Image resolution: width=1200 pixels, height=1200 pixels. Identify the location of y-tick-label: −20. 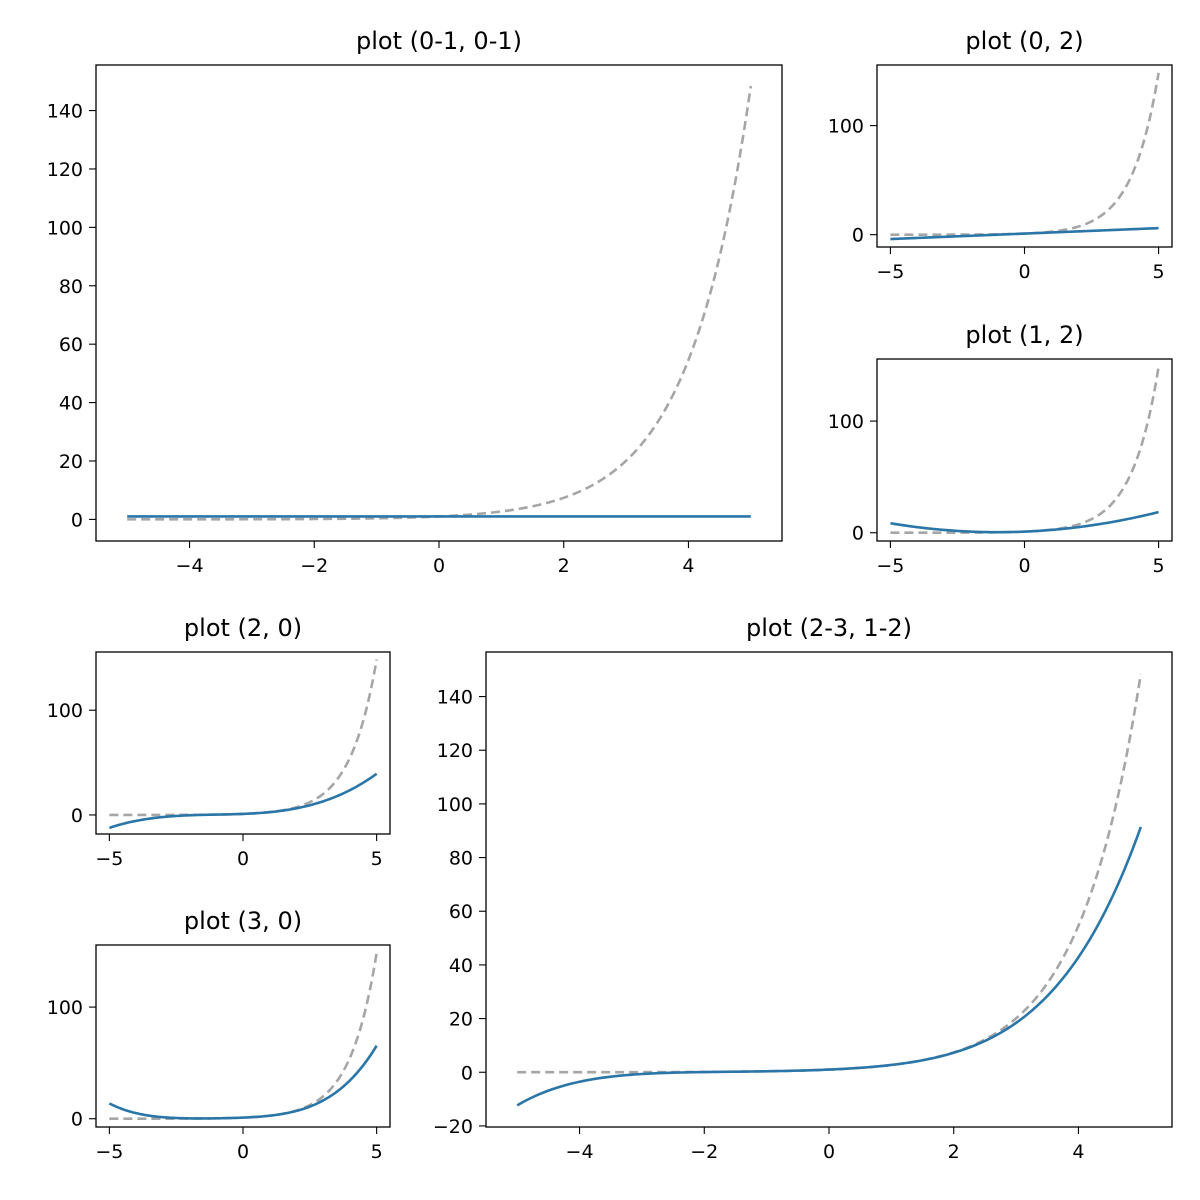
(453, 1127).